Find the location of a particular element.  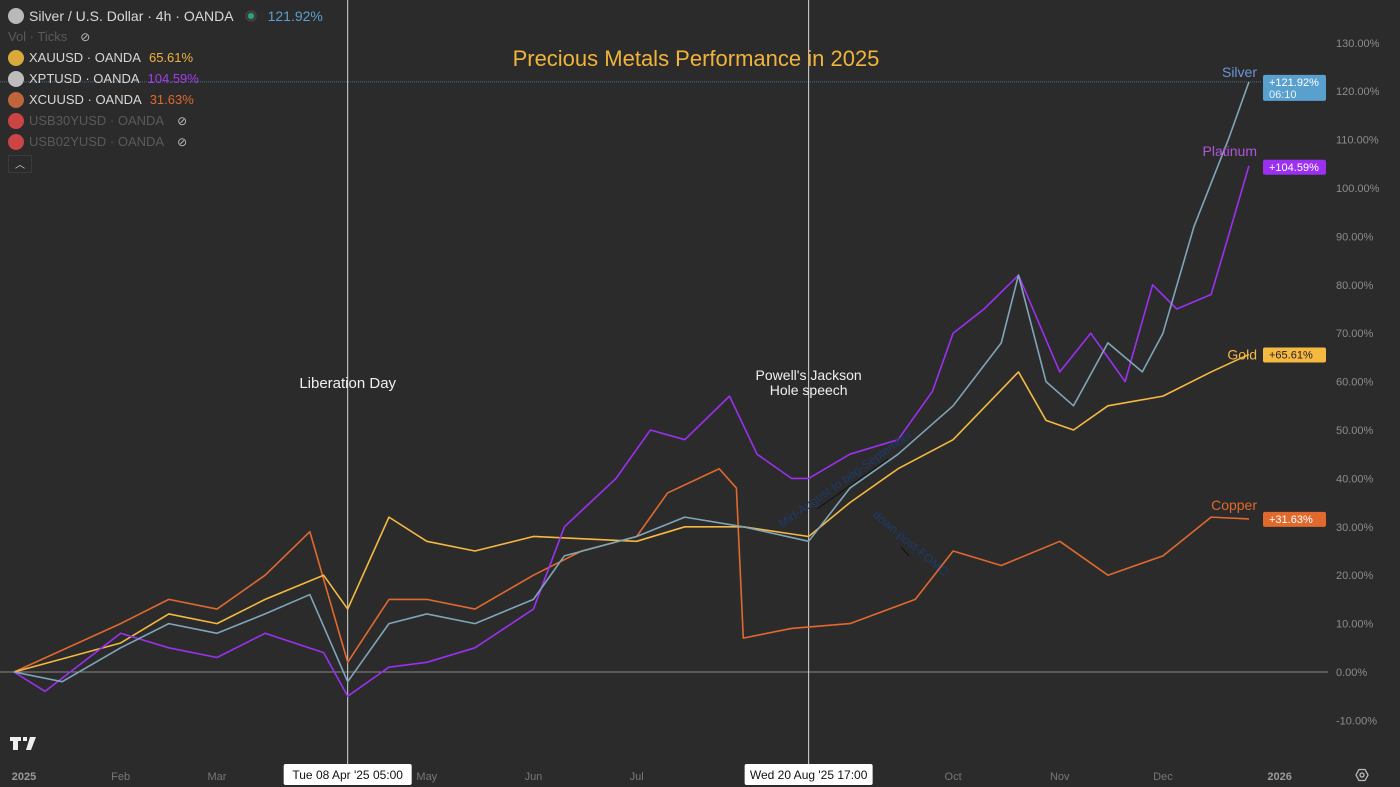

y-tick-label: -10.00% is located at coordinates (1356, 721).